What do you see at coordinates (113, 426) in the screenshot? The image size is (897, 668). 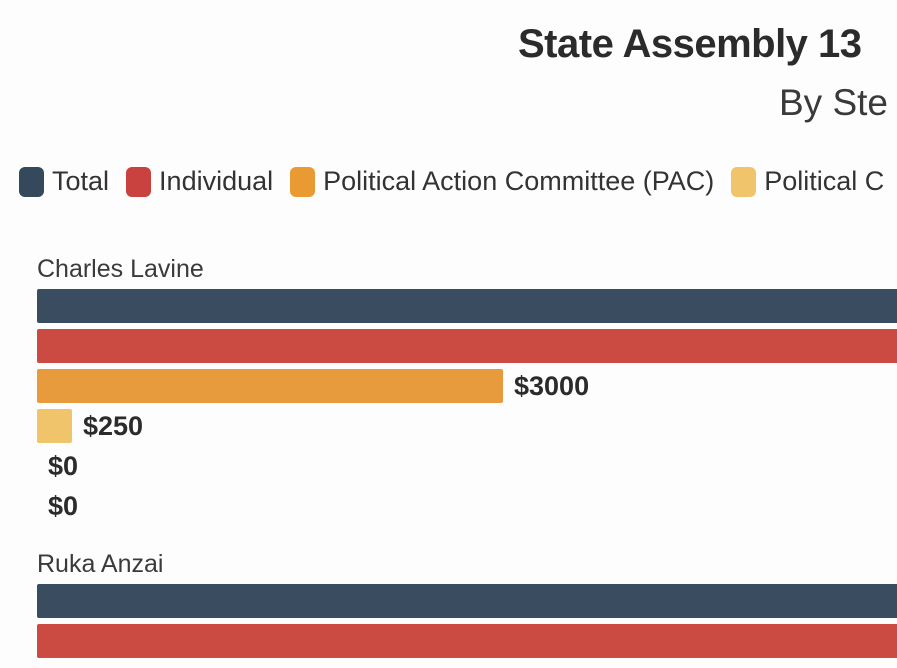 I see `bar-value-label: $250` at bounding box center [113, 426].